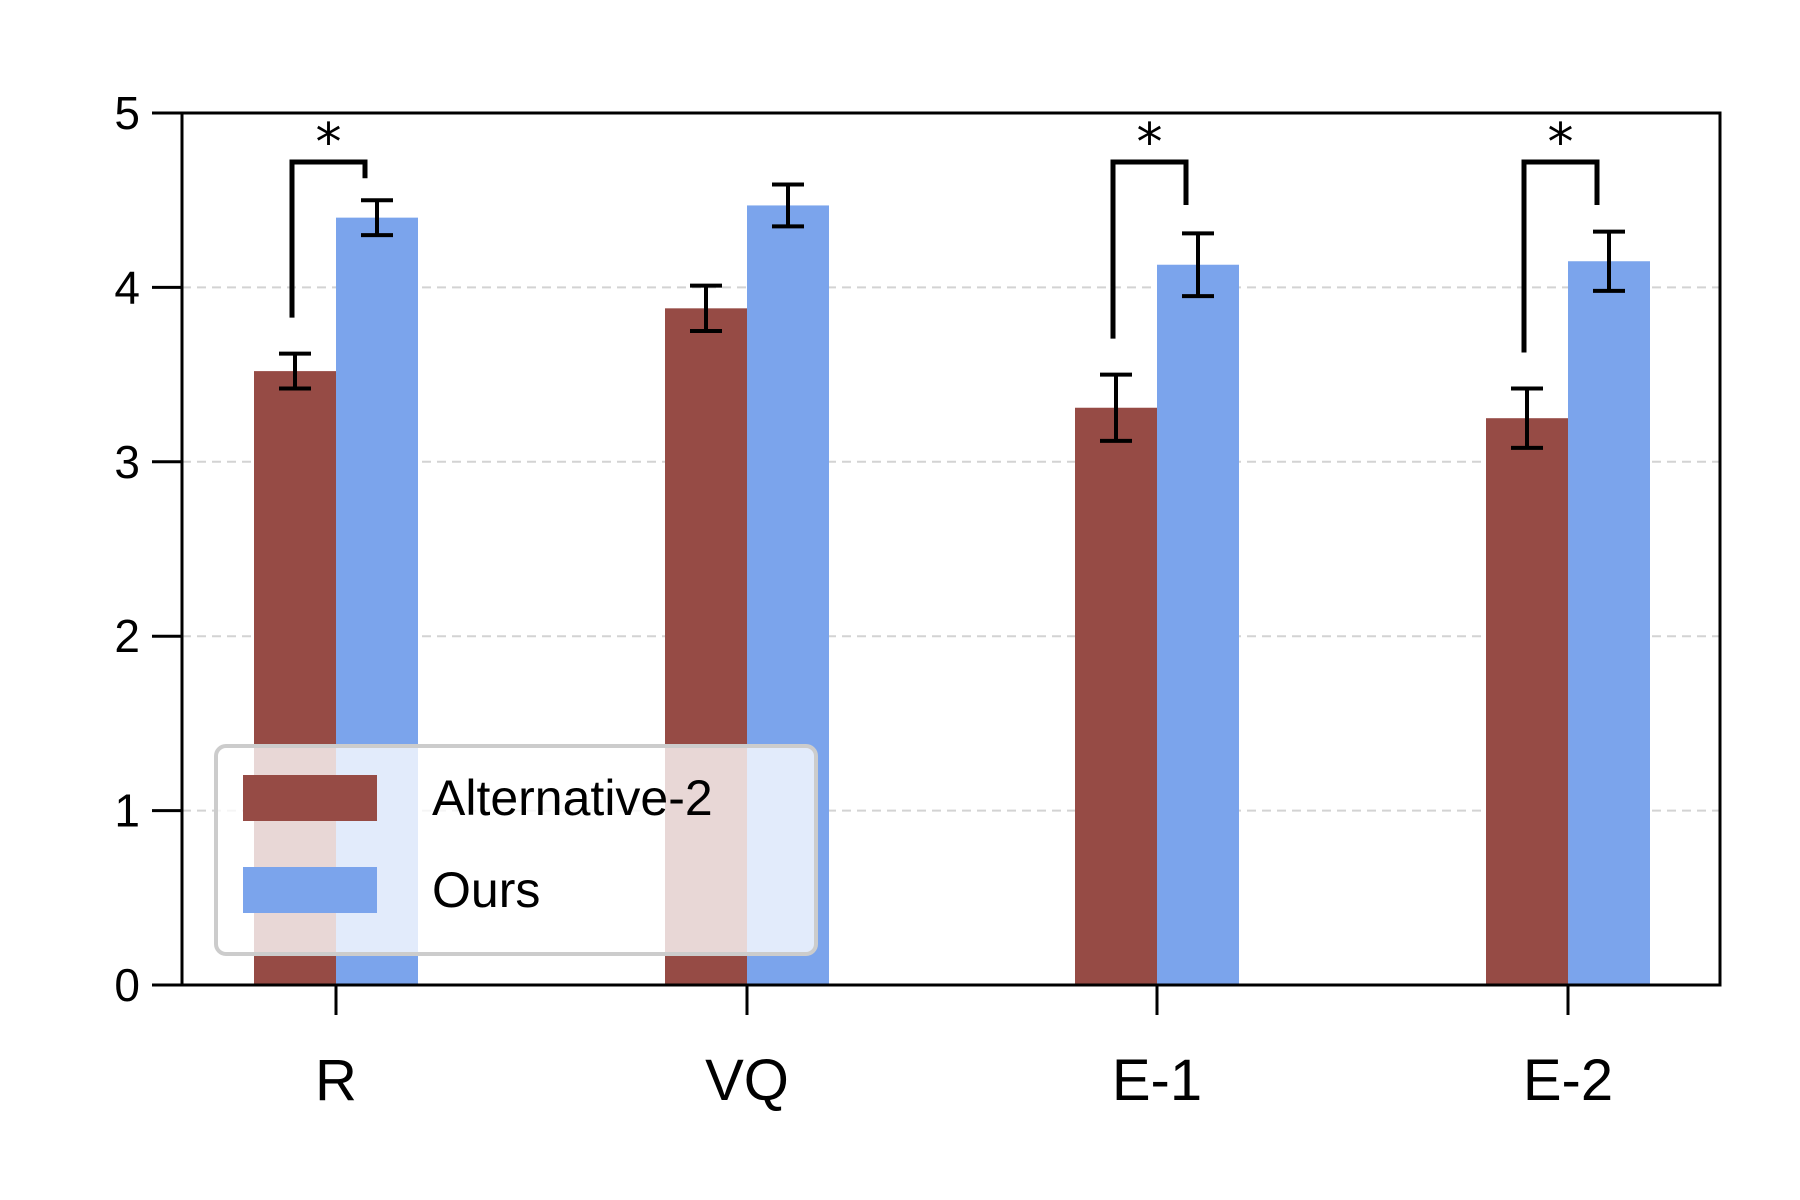 This screenshot has height=1200, width=1800. I want to click on y-tick-label: 5, so click(127, 113).